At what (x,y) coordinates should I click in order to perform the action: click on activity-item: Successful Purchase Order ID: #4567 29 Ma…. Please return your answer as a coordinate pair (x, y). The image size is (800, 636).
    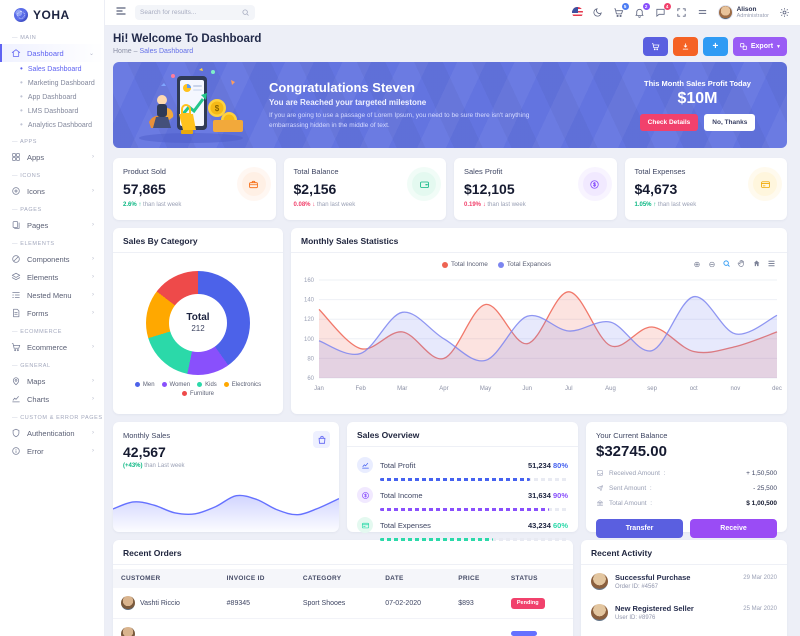
    Looking at the image, I should click on (684, 580).